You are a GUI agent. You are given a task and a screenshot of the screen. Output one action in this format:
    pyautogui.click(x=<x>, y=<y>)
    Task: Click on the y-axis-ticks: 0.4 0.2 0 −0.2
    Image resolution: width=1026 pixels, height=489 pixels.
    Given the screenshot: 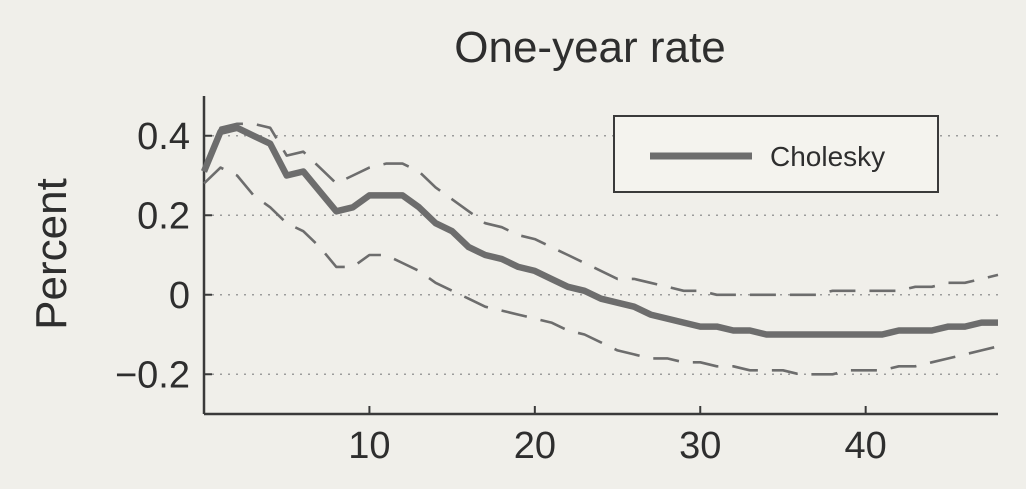 What is the action you would take?
    pyautogui.click(x=163, y=256)
    